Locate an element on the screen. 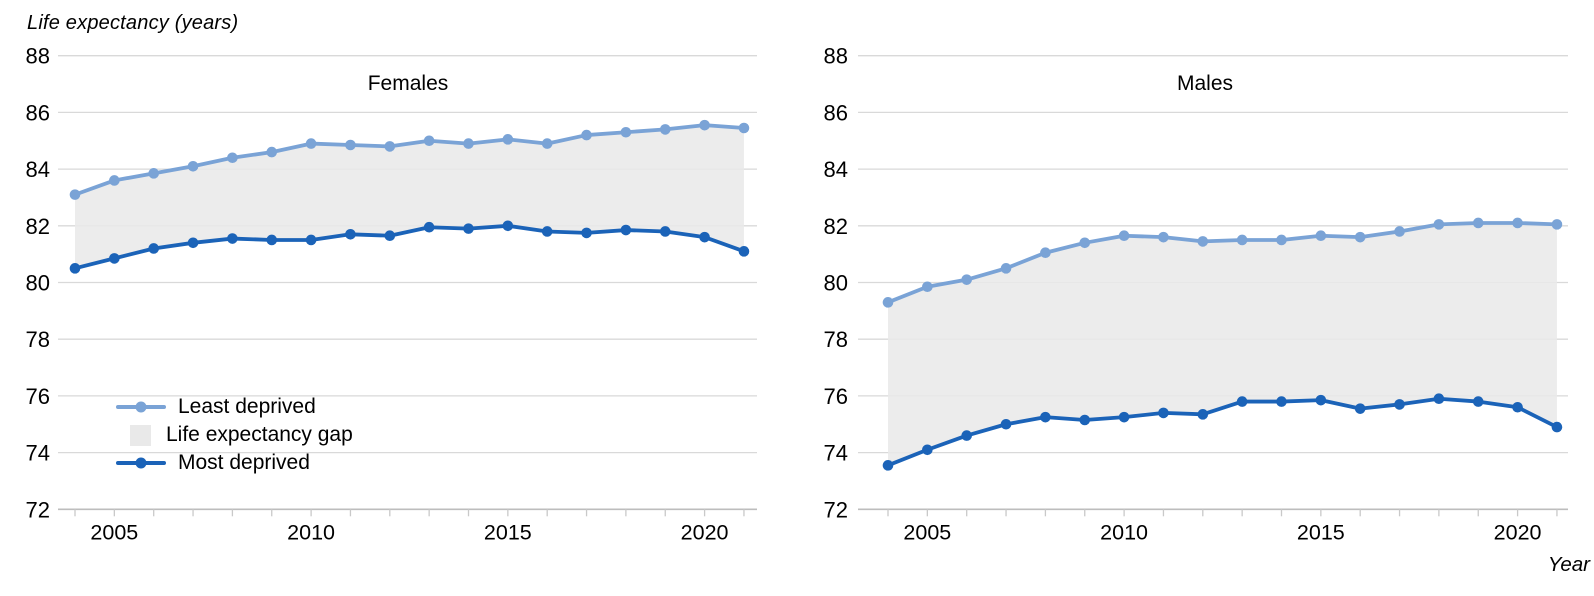 The width and height of the screenshot is (1594, 596). legend-item-gap: Life expectancy gap is located at coordinates (234, 435).